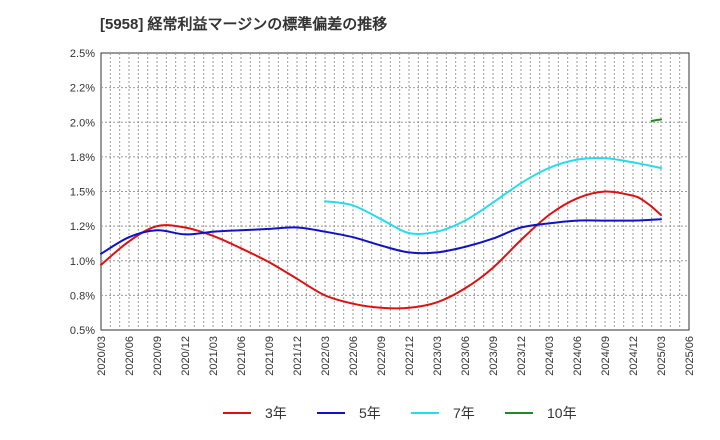 Image resolution: width=720 pixels, height=440 pixels. What do you see at coordinates (102, 356) in the screenshot?
I see `x-tick-label: 2020/03` at bounding box center [102, 356].